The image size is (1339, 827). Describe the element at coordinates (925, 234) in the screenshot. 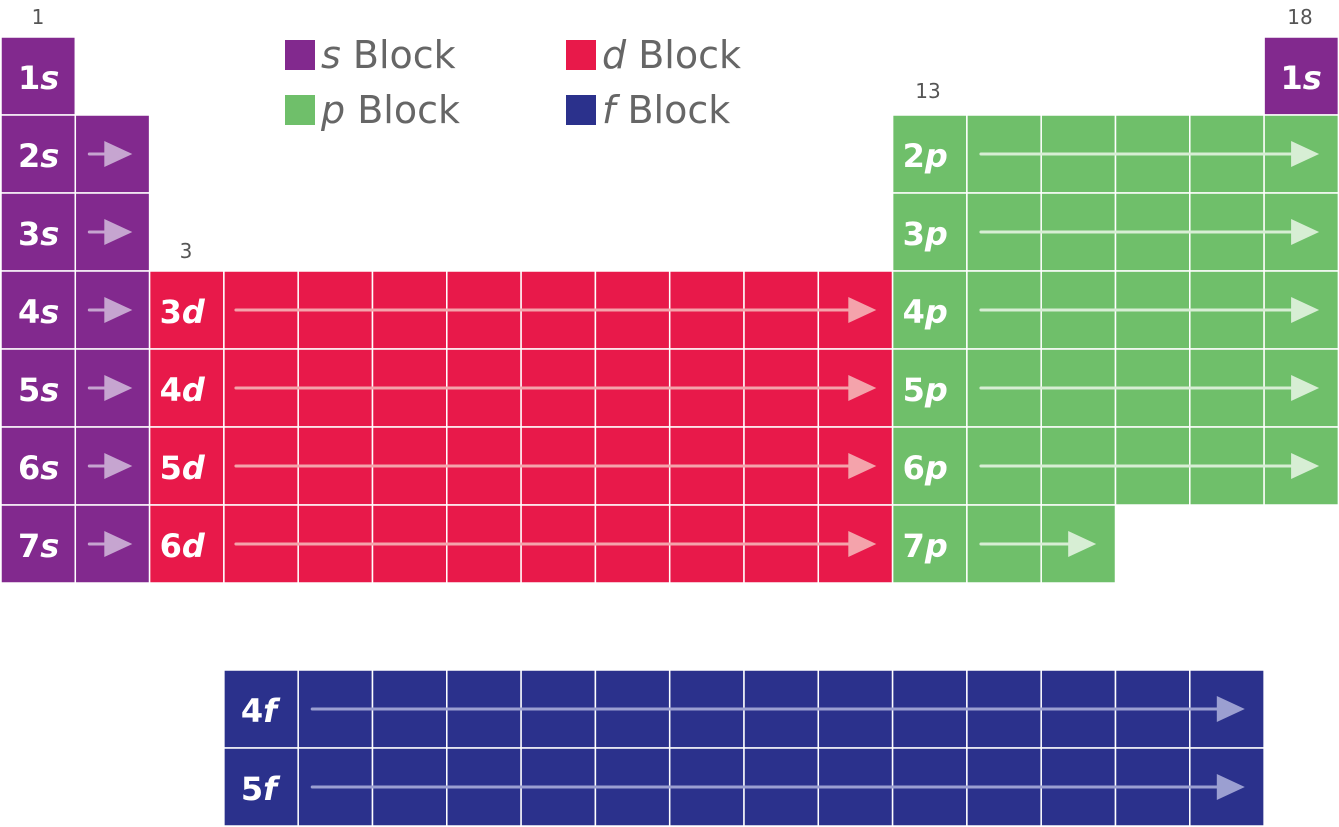

I see `orbital-label-3p: 3p` at that location.